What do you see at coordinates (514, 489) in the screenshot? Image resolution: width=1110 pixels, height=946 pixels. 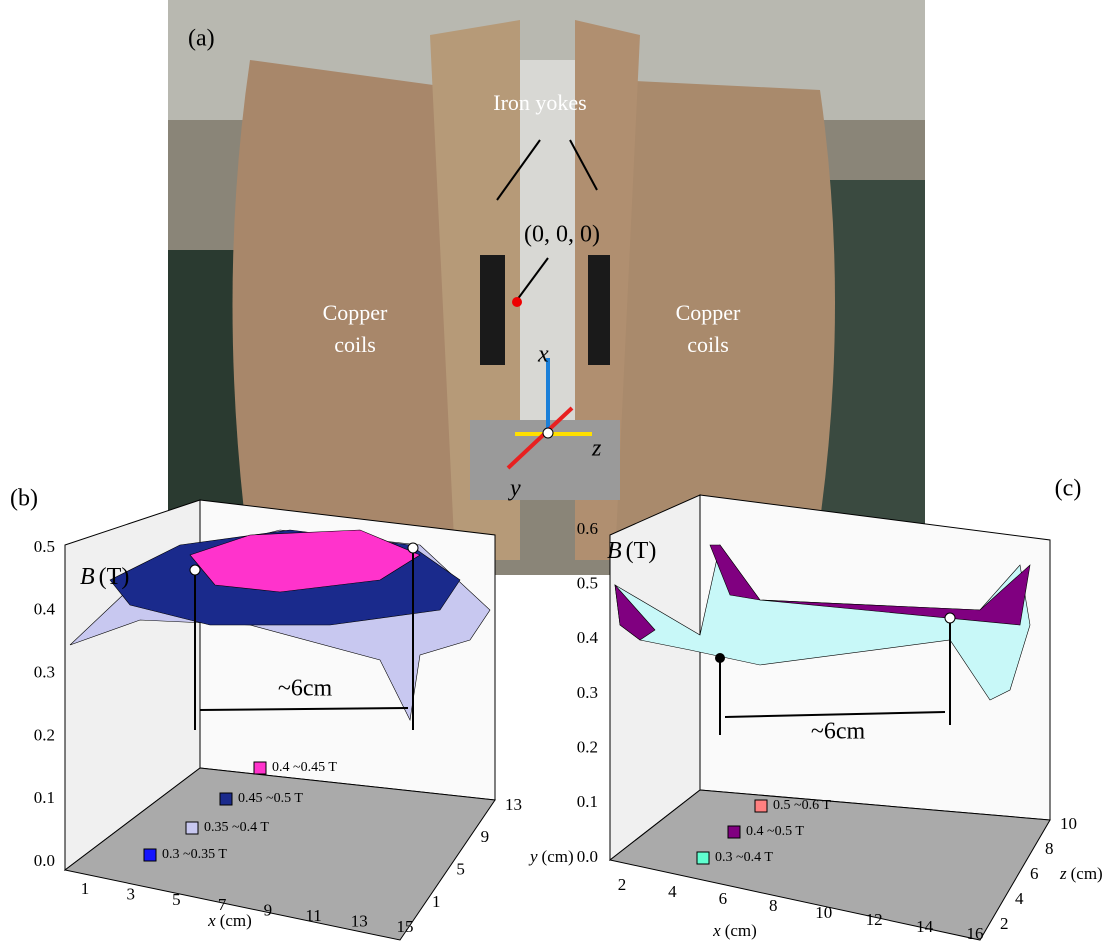 I see `axis-label: y` at bounding box center [514, 489].